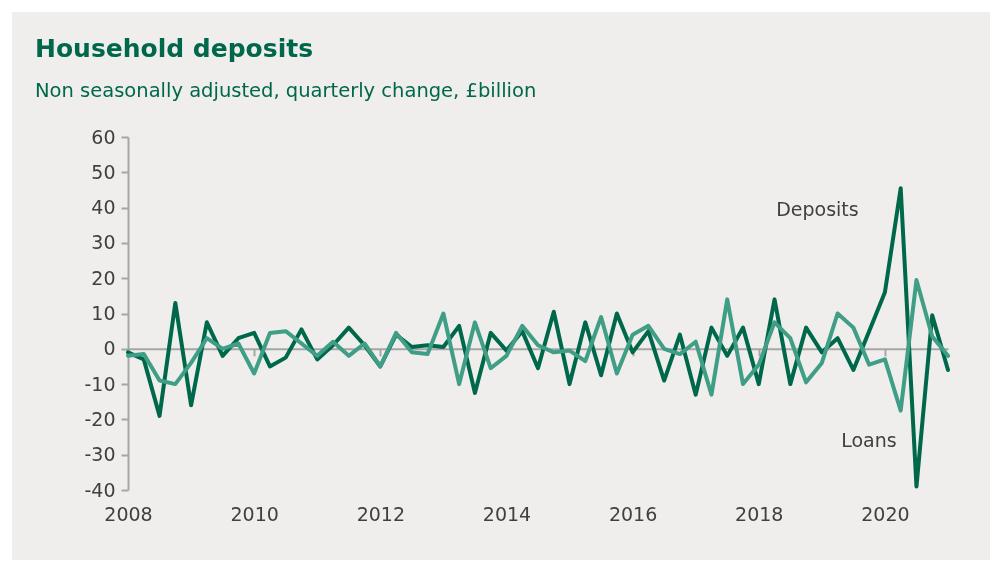 This screenshot has height=565, width=1002. I want to click on x-tick-label: 2014, so click(507, 513).